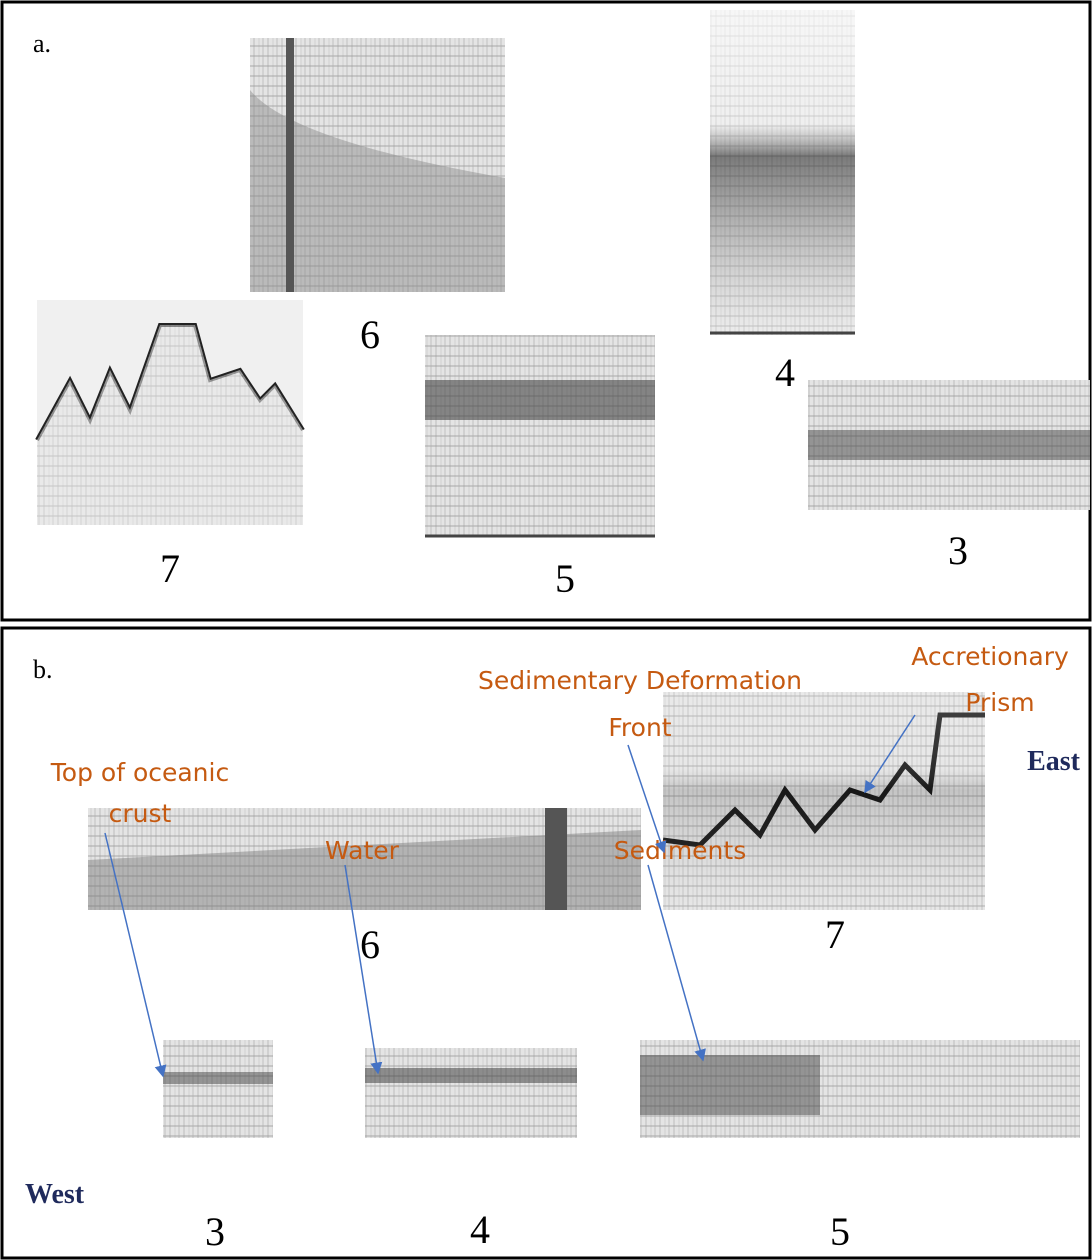 This screenshot has height=1260, width=1092. What do you see at coordinates (680, 850) in the screenshot?
I see `annotation: Sediments` at bounding box center [680, 850].